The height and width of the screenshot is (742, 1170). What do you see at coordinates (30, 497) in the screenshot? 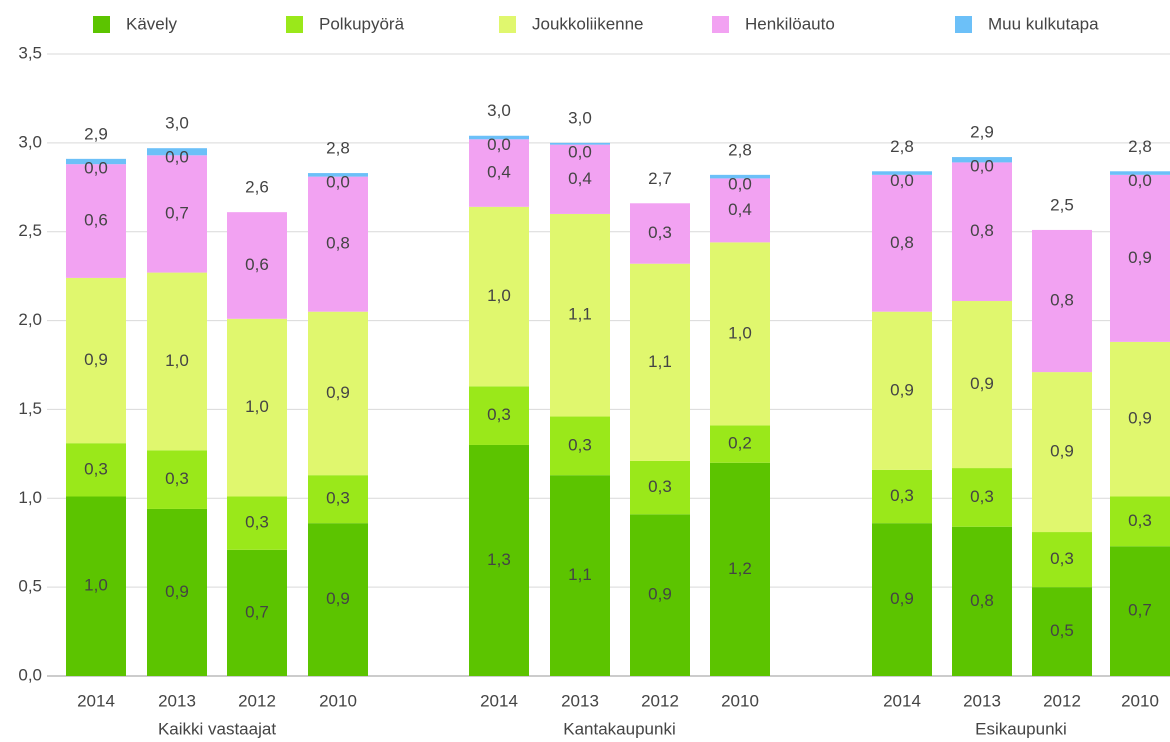
I see `y-tick-label: 1,0` at bounding box center [30, 497].